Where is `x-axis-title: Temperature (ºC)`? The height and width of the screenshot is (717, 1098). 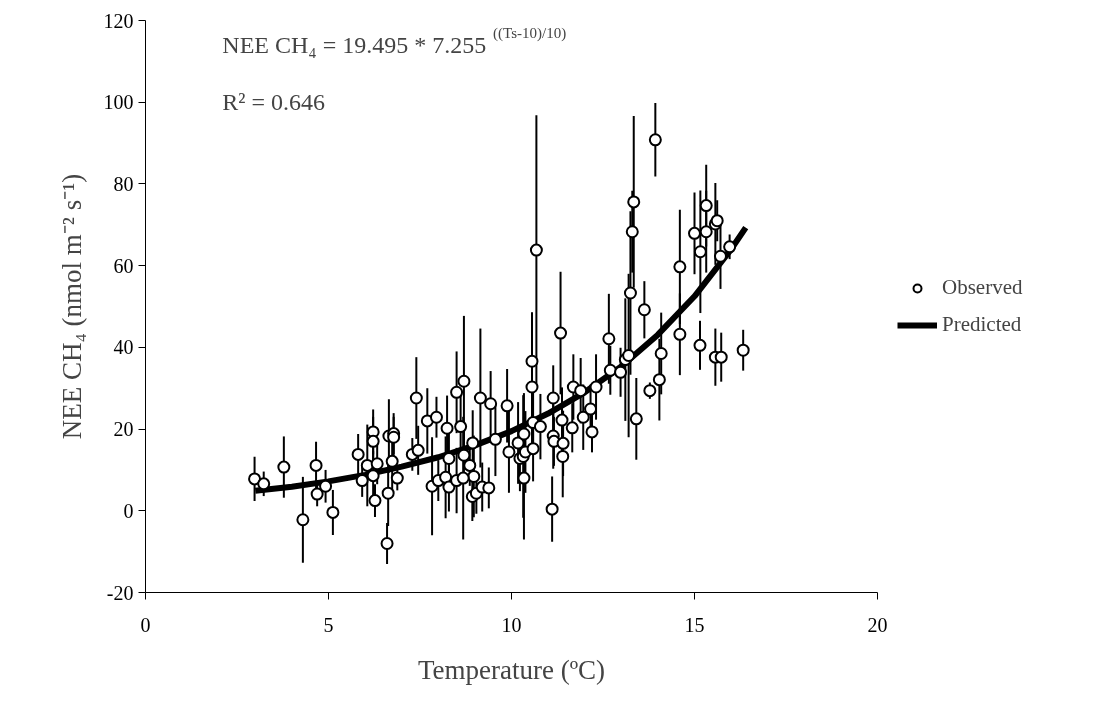
x-axis-title: Temperature (ºC) is located at coordinates (511, 669).